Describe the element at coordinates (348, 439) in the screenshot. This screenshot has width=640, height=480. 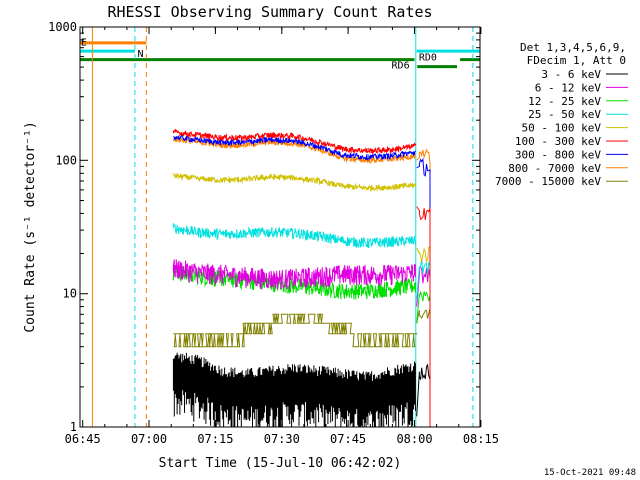
I see `x-tick-label-4: 07:45` at that location.